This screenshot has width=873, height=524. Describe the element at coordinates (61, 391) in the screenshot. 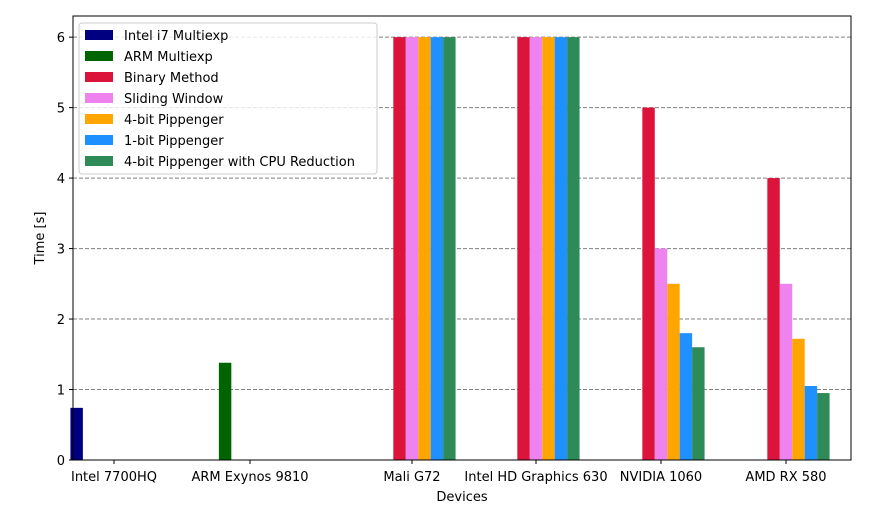

I see `y-tick-label: 1` at that location.